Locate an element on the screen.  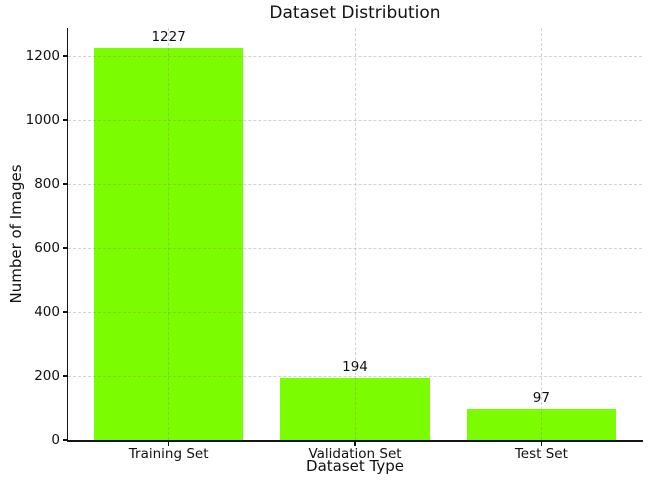
y-tick-label: 1200 is located at coordinates (42, 56).